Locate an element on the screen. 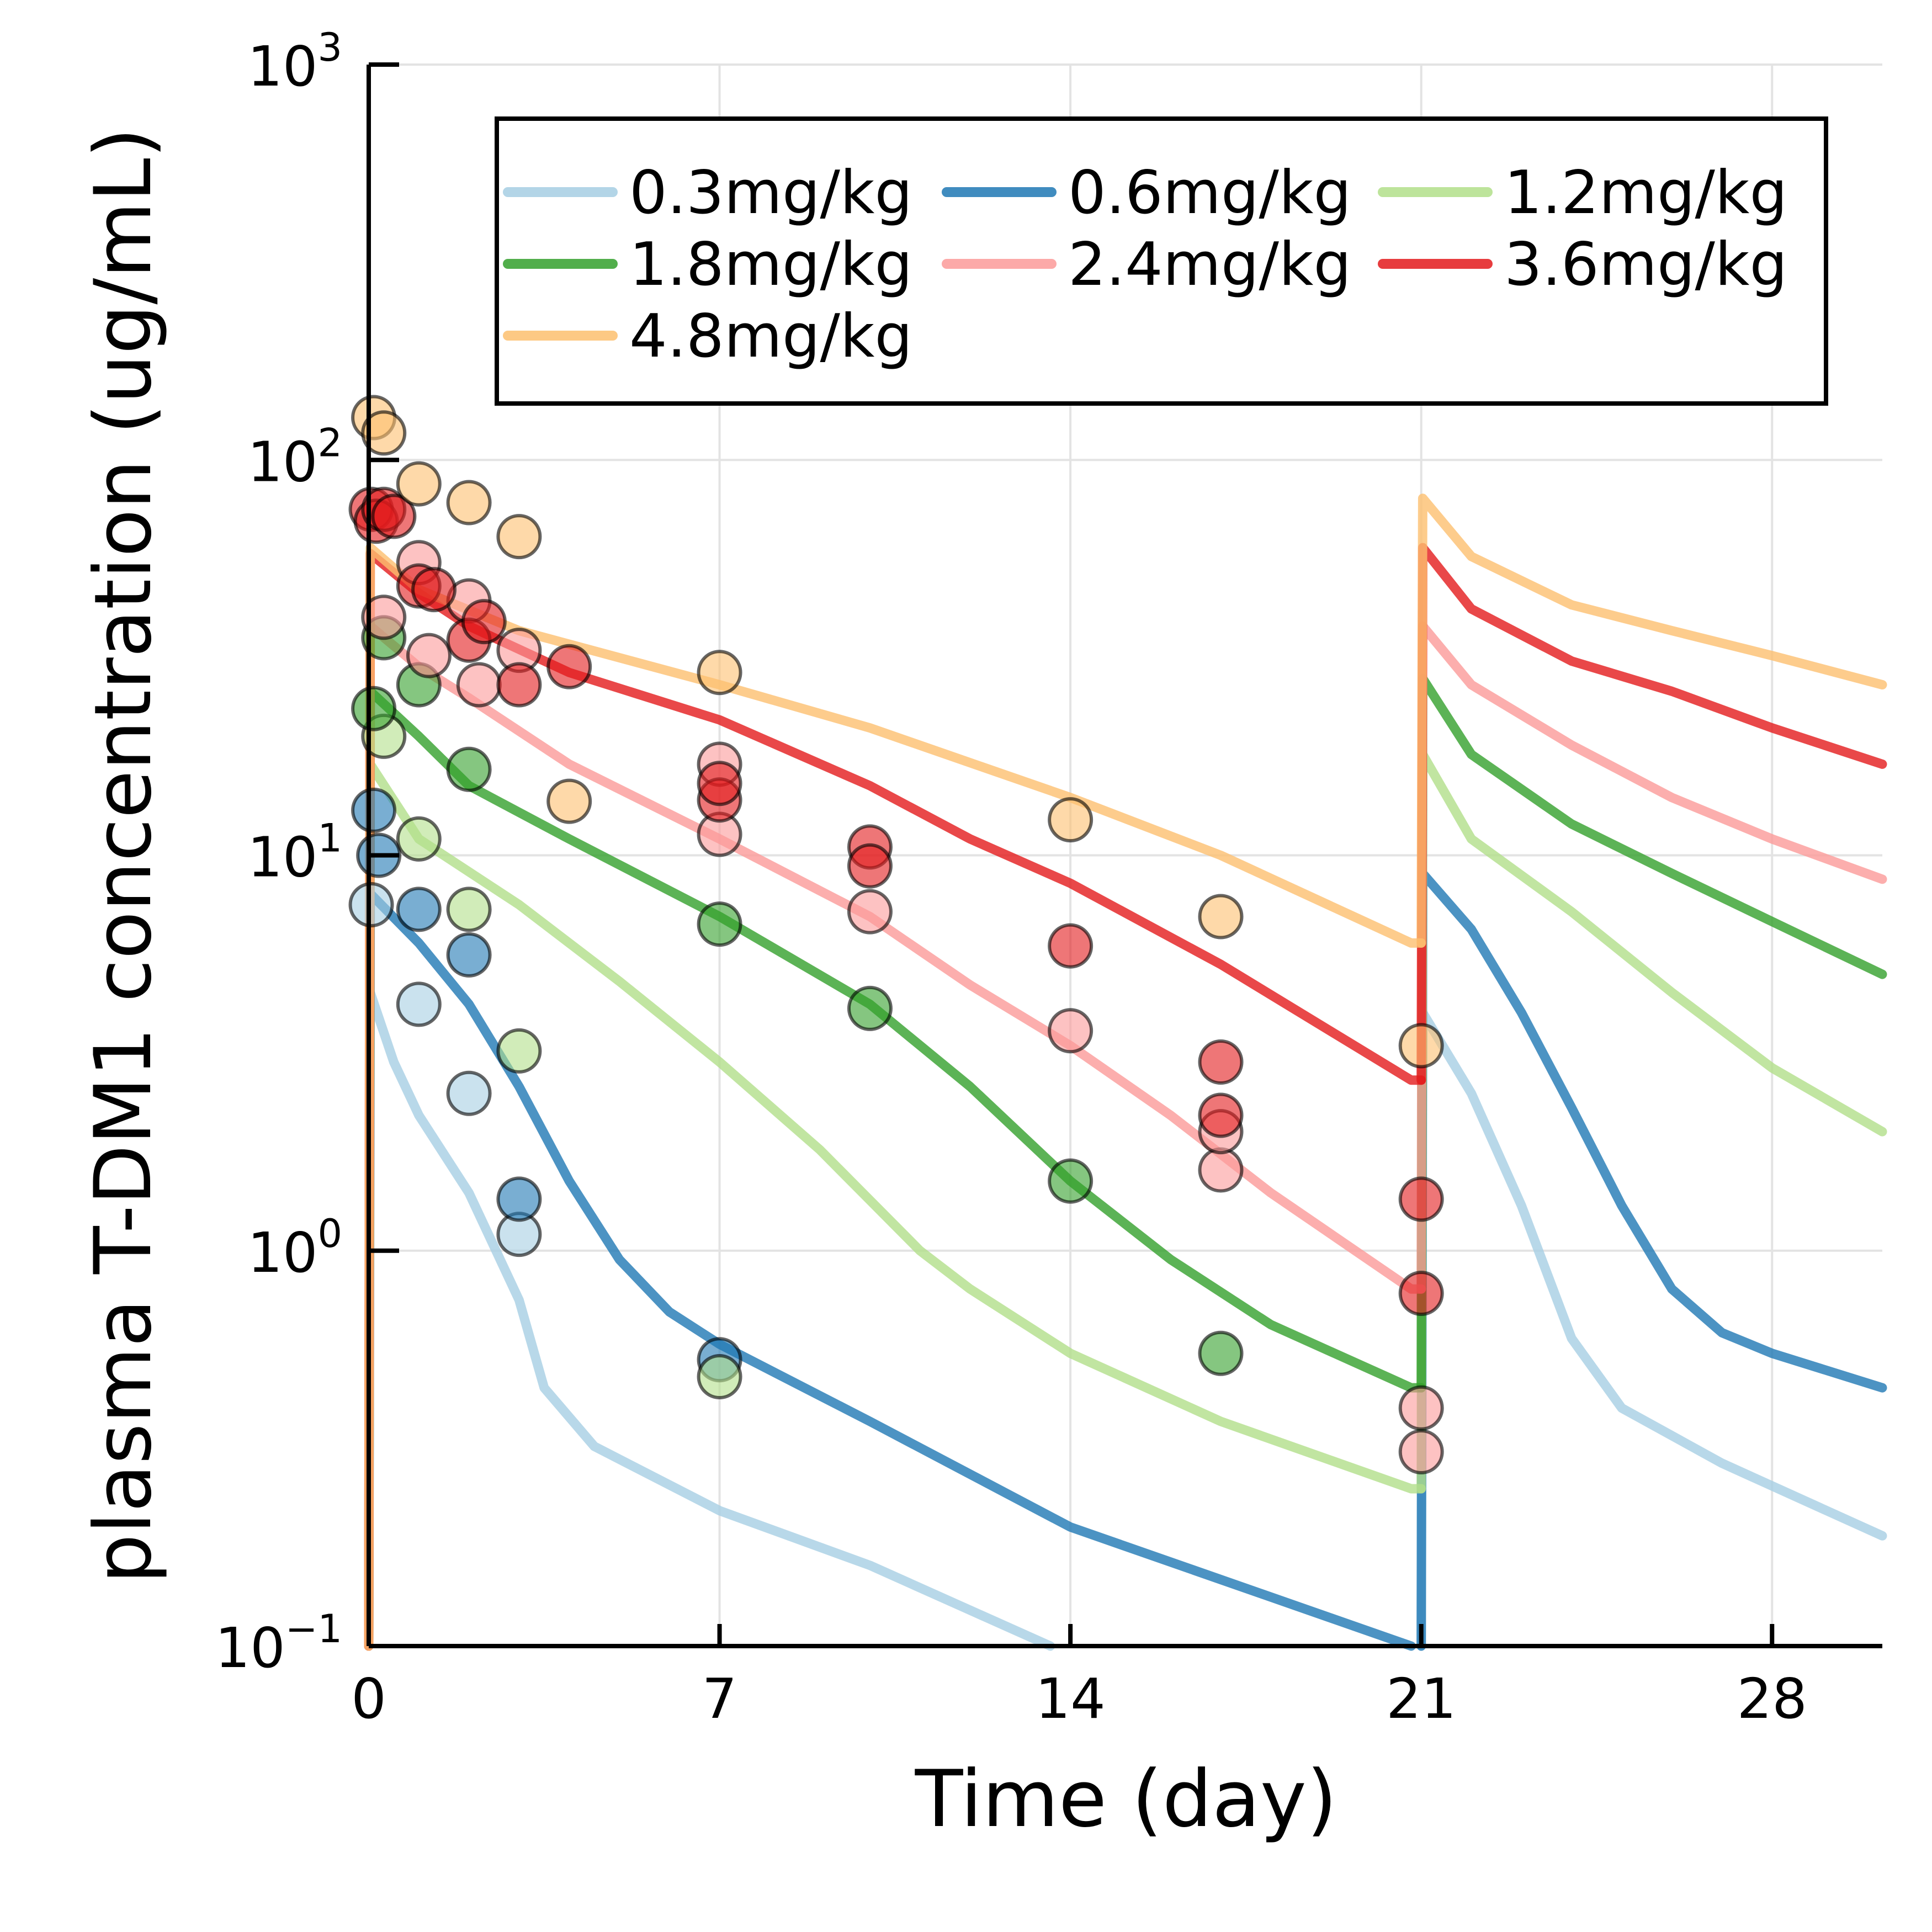  legend-label-4: 2.4mg/kg is located at coordinates (1209, 265).